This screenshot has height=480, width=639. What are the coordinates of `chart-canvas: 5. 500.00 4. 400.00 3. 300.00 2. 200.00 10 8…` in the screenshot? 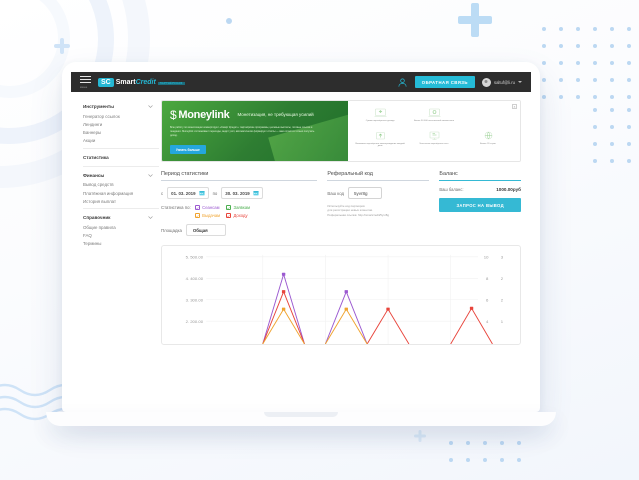 It's located at (341, 297).